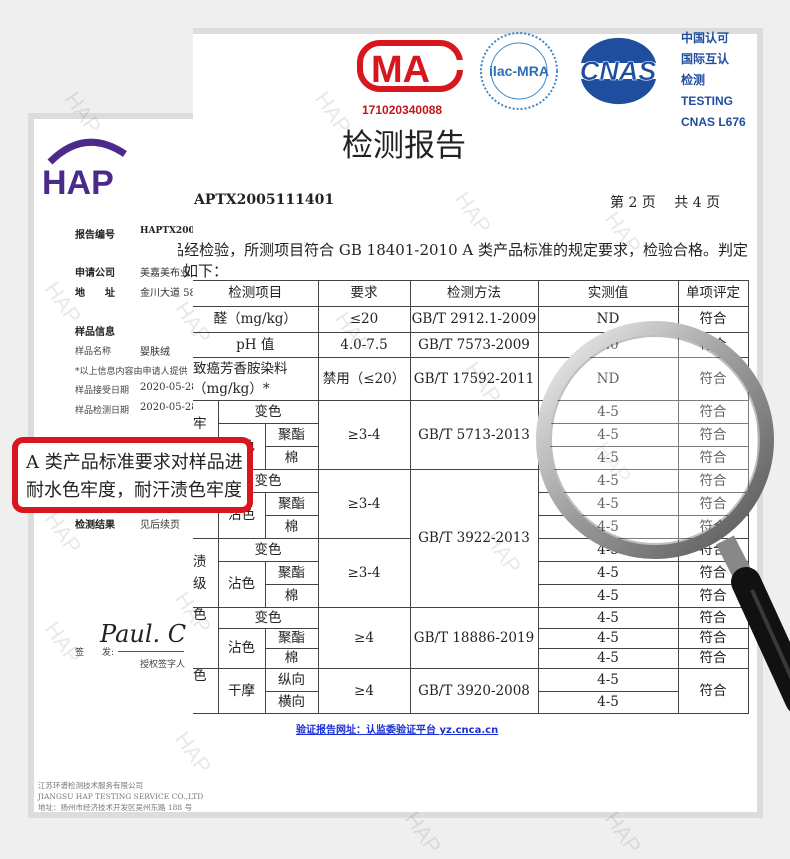  Describe the element at coordinates (713, 122) in the screenshot. I see `accreditation-line: CNAS L676` at that location.